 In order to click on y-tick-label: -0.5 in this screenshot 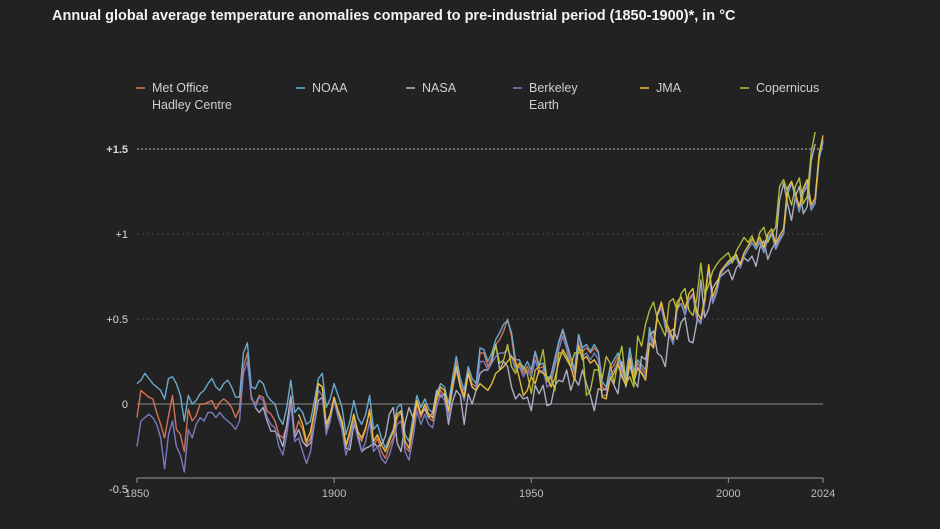, I will do `click(118, 490)`.